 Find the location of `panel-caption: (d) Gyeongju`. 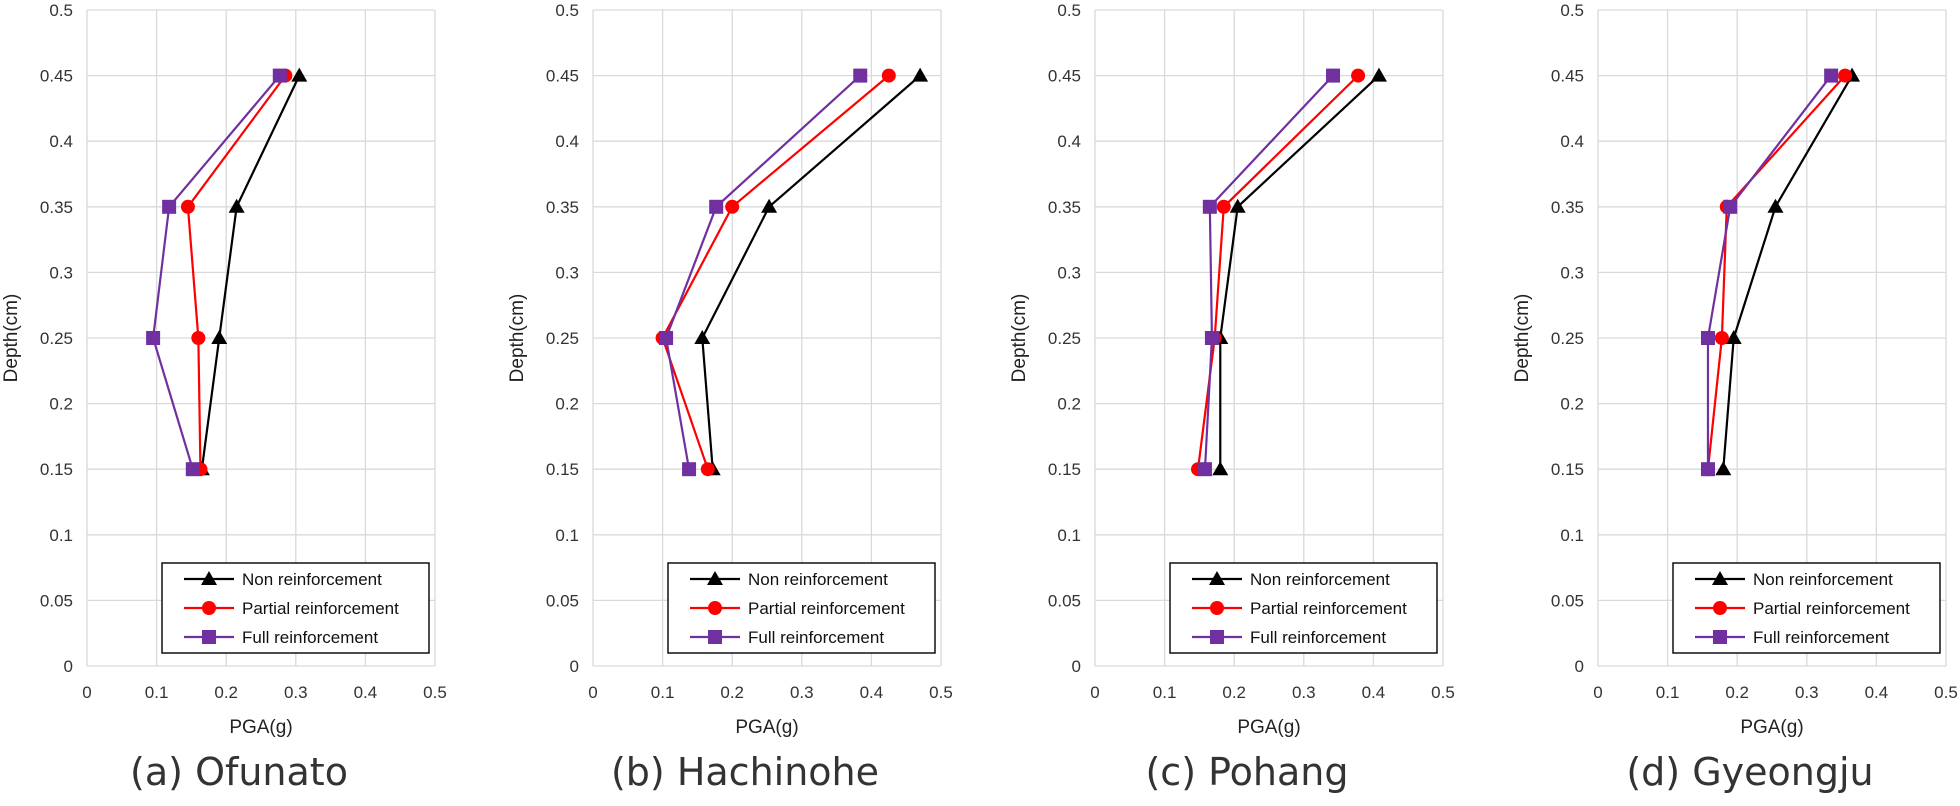

panel-caption: (d) Gyeongju is located at coordinates (1749, 772).